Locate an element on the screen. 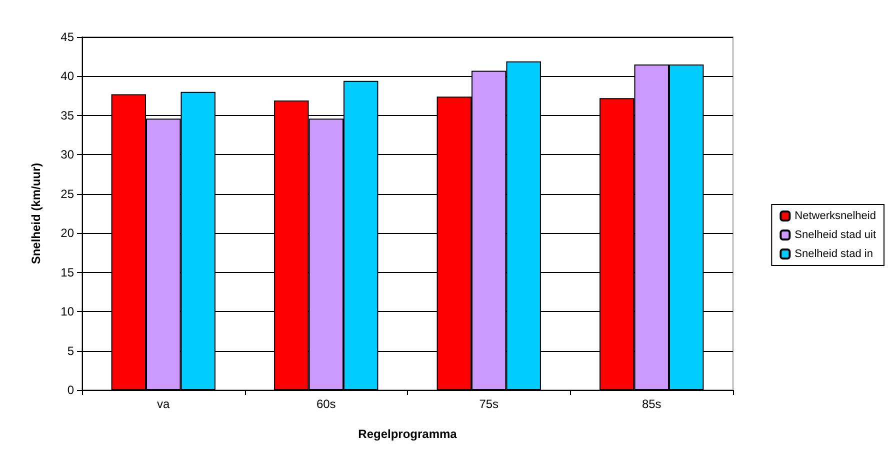 The width and height of the screenshot is (888, 470). y-tick-label: 15 is located at coordinates (67, 272).